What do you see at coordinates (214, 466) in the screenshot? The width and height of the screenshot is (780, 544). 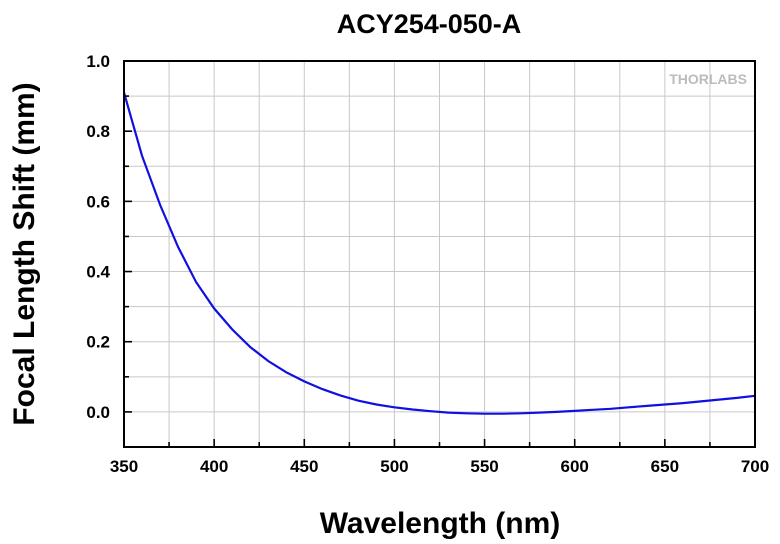 I see `x-tick-label: 400` at bounding box center [214, 466].